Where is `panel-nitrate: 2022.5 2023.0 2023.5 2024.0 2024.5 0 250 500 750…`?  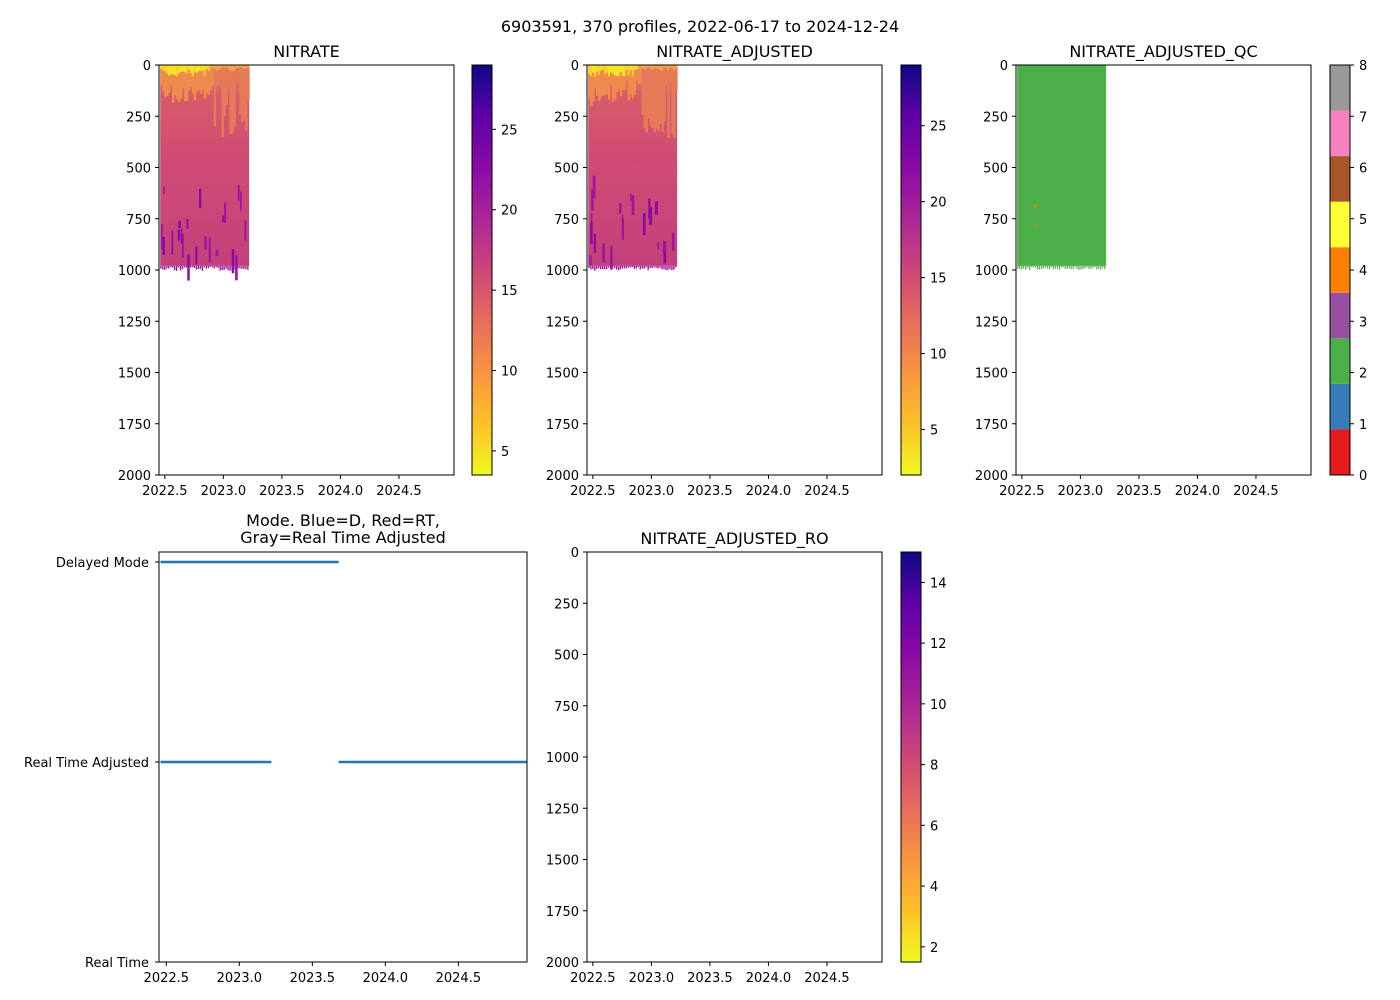 panel-nitrate: 2022.5 2023.0 2023.5 2024.0 2024.5 0 250 500 750… is located at coordinates (318, 270).